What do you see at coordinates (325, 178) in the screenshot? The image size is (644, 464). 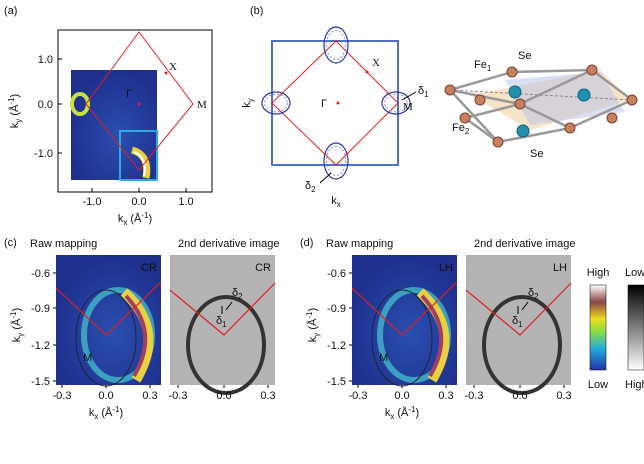 I see `arrow` at bounding box center [325, 178].